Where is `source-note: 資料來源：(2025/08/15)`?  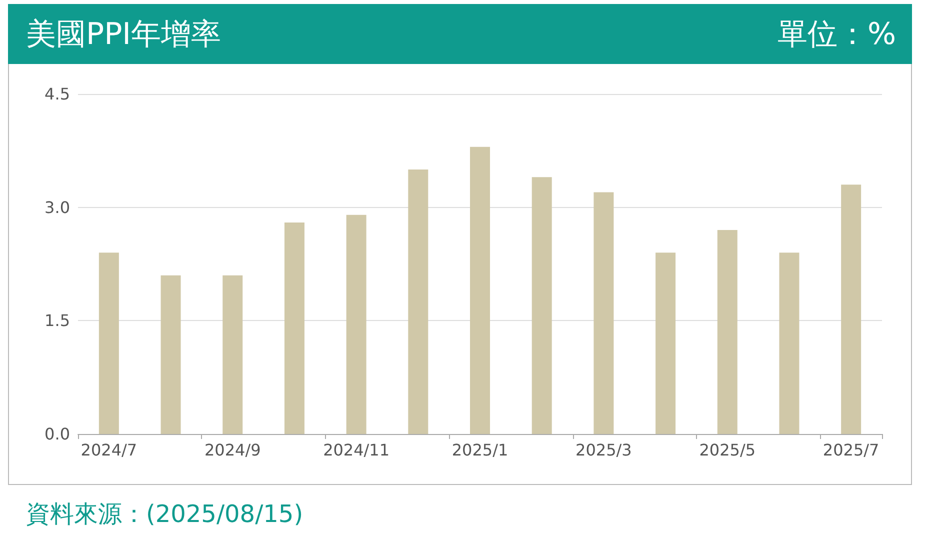
source-note: 資料來源：(2025/08/15) is located at coordinates (165, 514).